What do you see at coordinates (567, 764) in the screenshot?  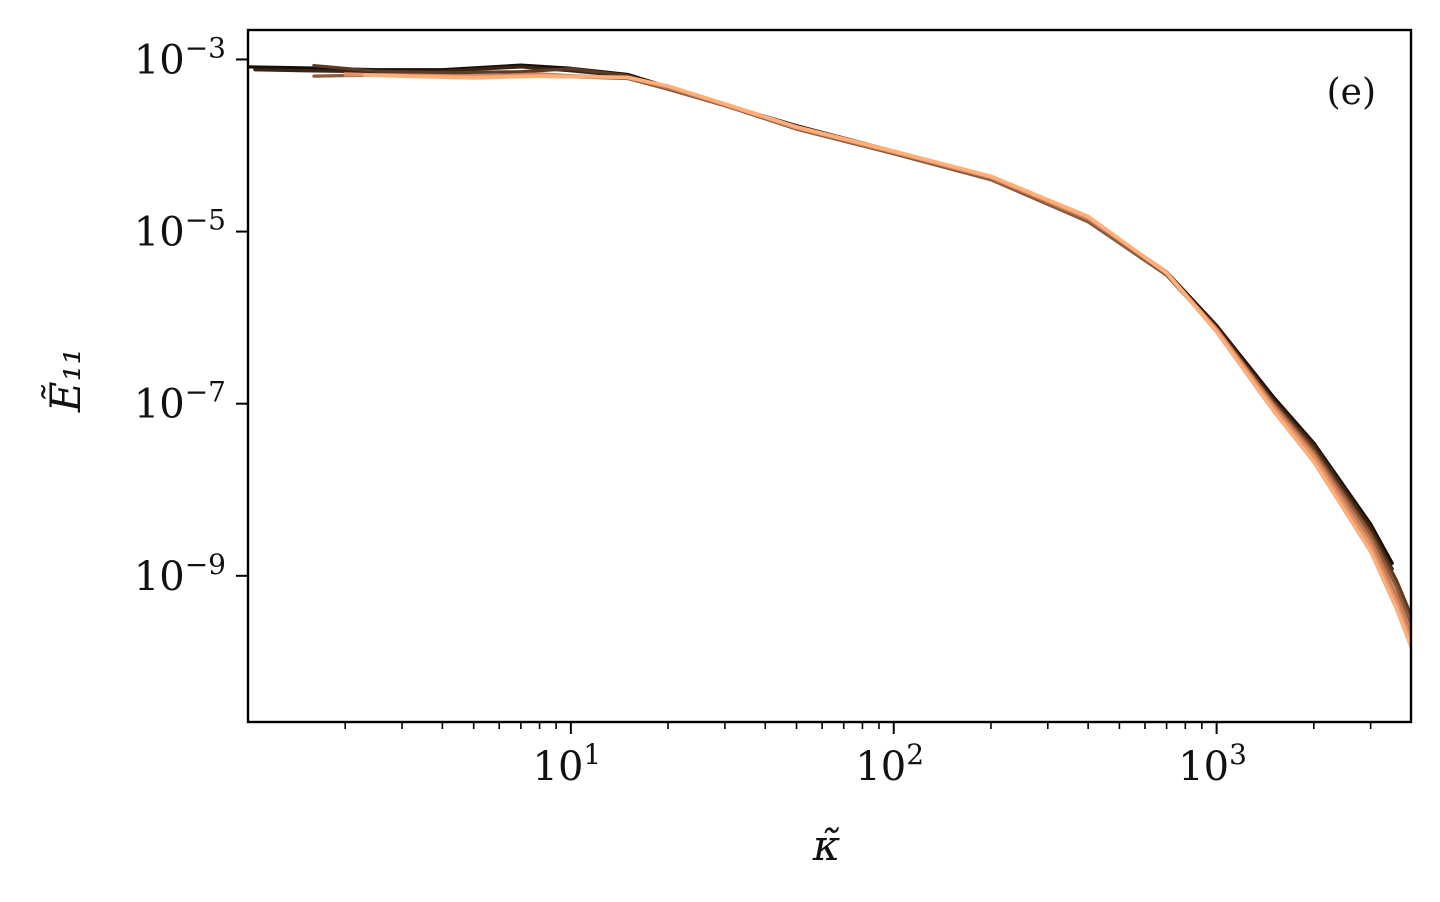 I see `x-tick-label-1: 101` at bounding box center [567, 764].